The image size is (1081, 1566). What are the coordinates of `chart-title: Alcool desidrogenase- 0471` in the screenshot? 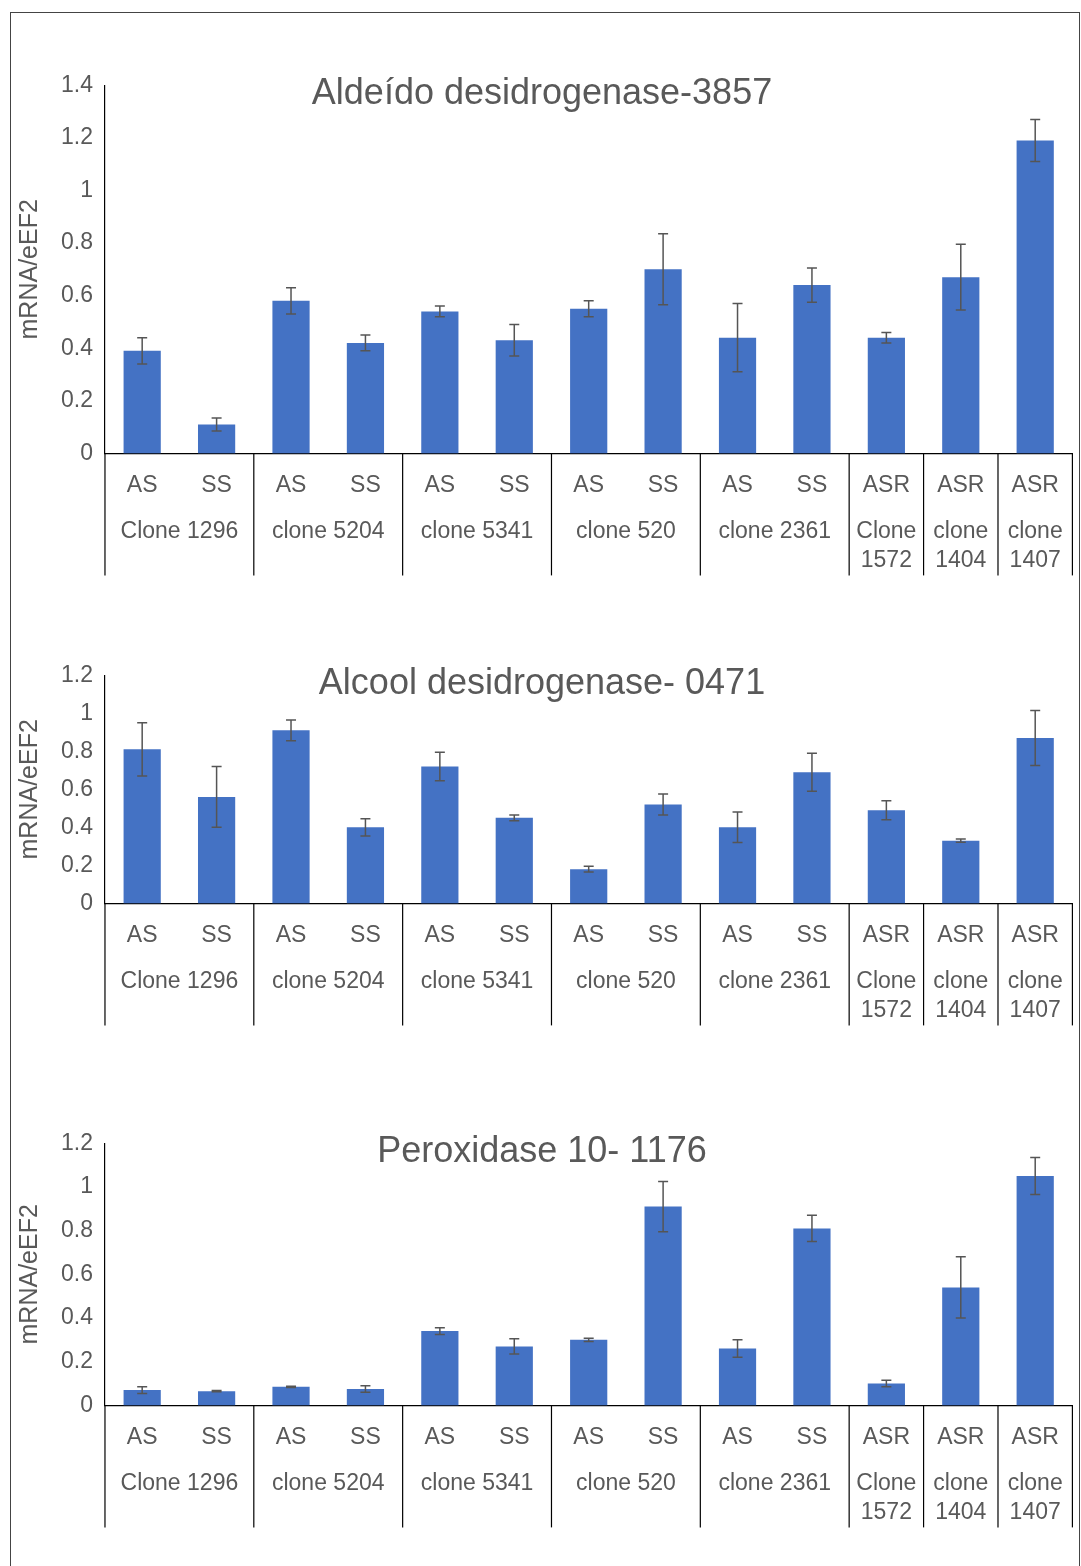 It's located at (542, 681).